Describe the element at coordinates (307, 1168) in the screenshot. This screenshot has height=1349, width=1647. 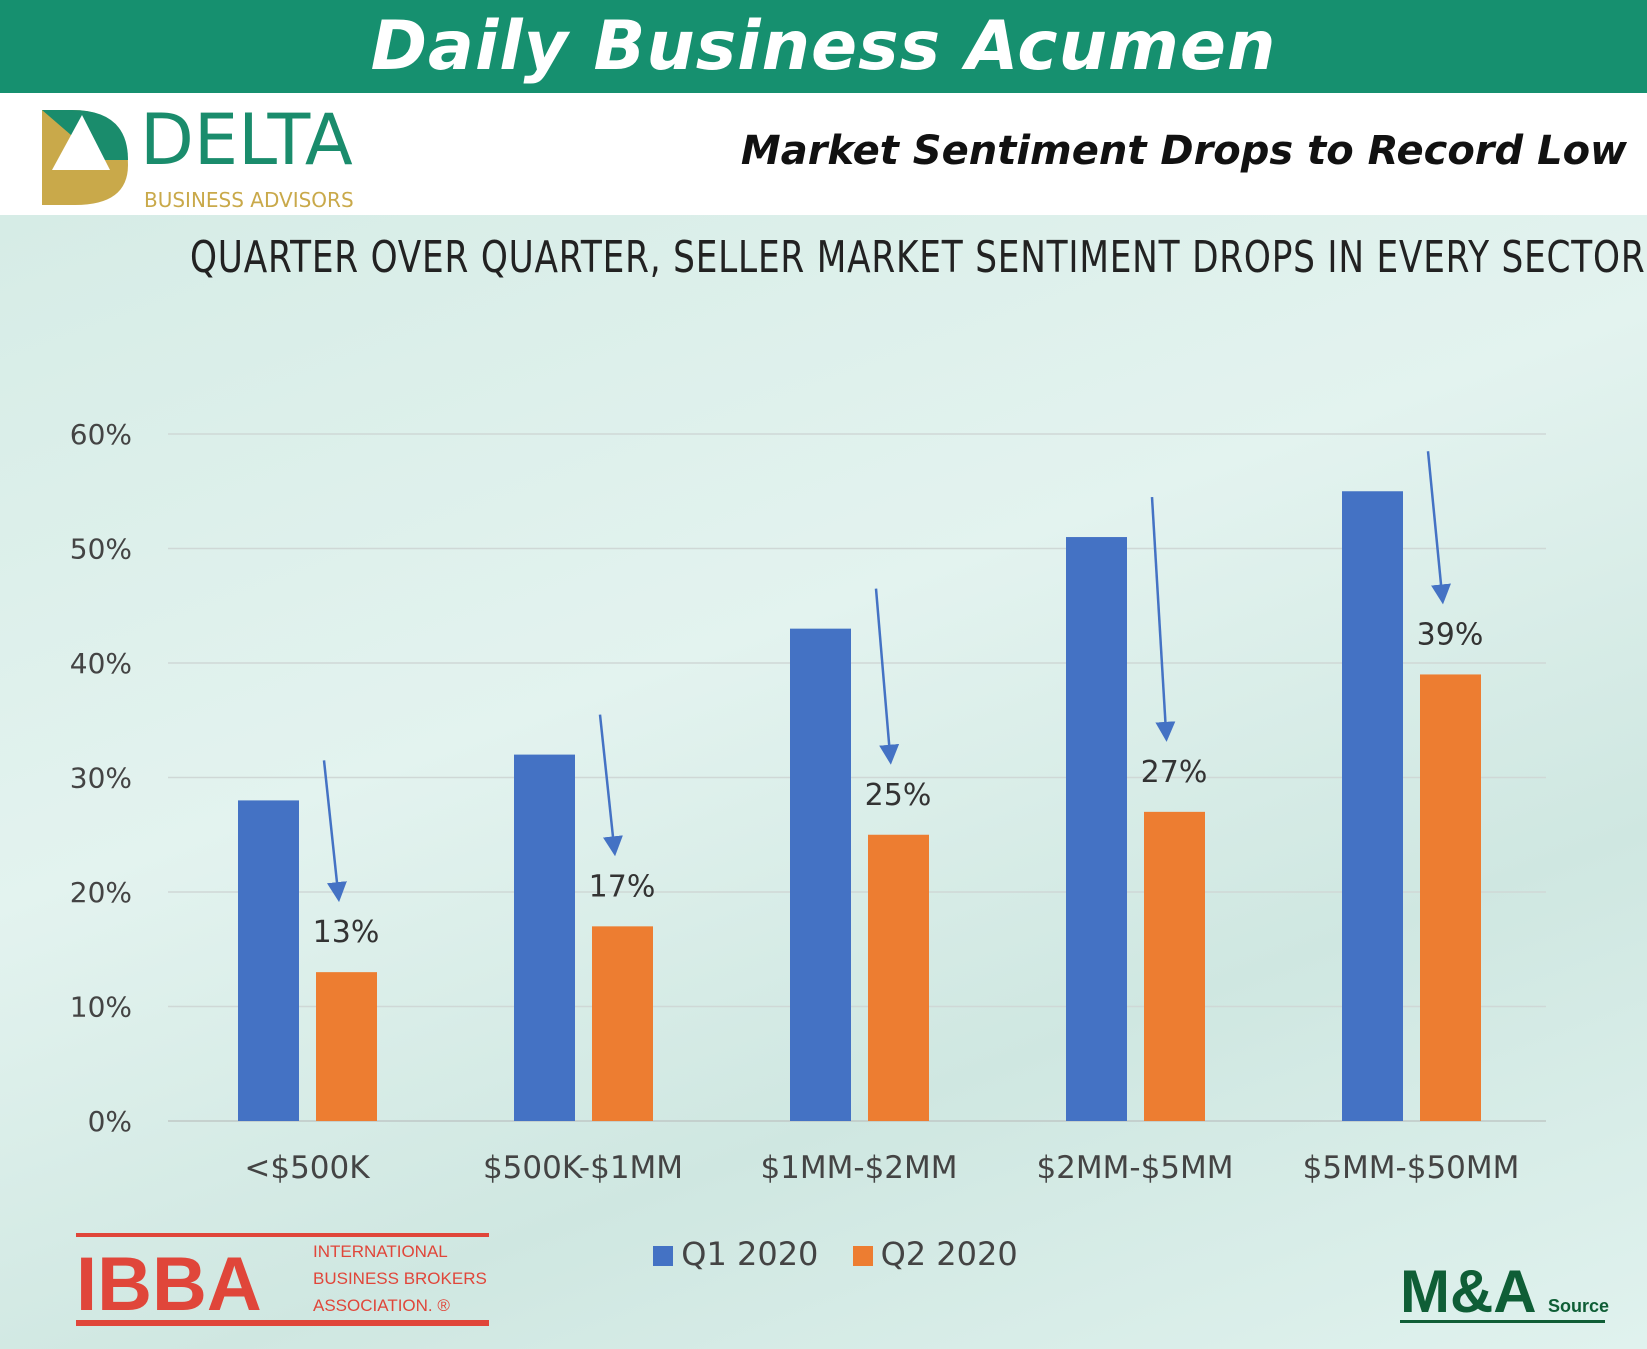
I see `x-tick-label: <$500K` at that location.